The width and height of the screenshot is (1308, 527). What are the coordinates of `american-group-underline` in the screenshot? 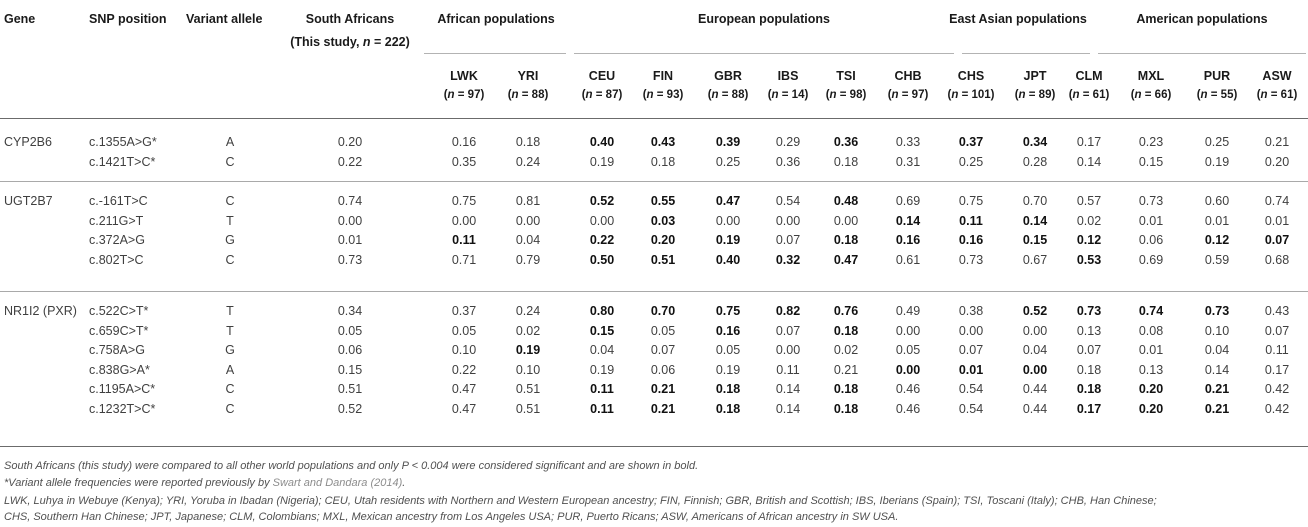 It's located at (1202, 53).